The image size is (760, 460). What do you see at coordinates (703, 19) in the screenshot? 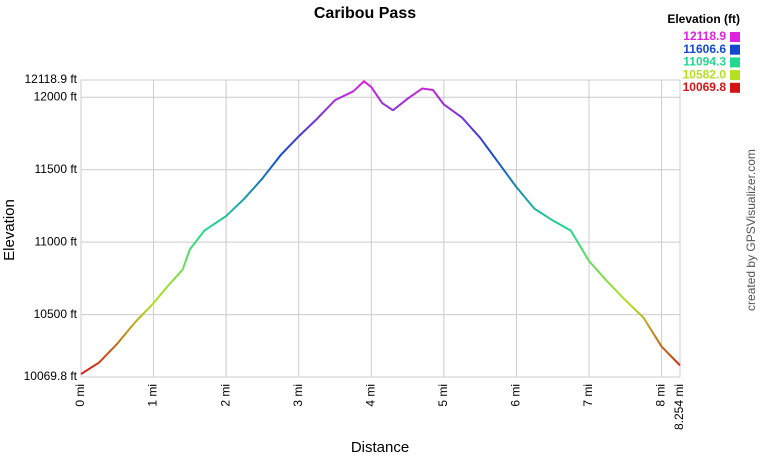
I see `legend-title: Elevation (ft)` at bounding box center [703, 19].